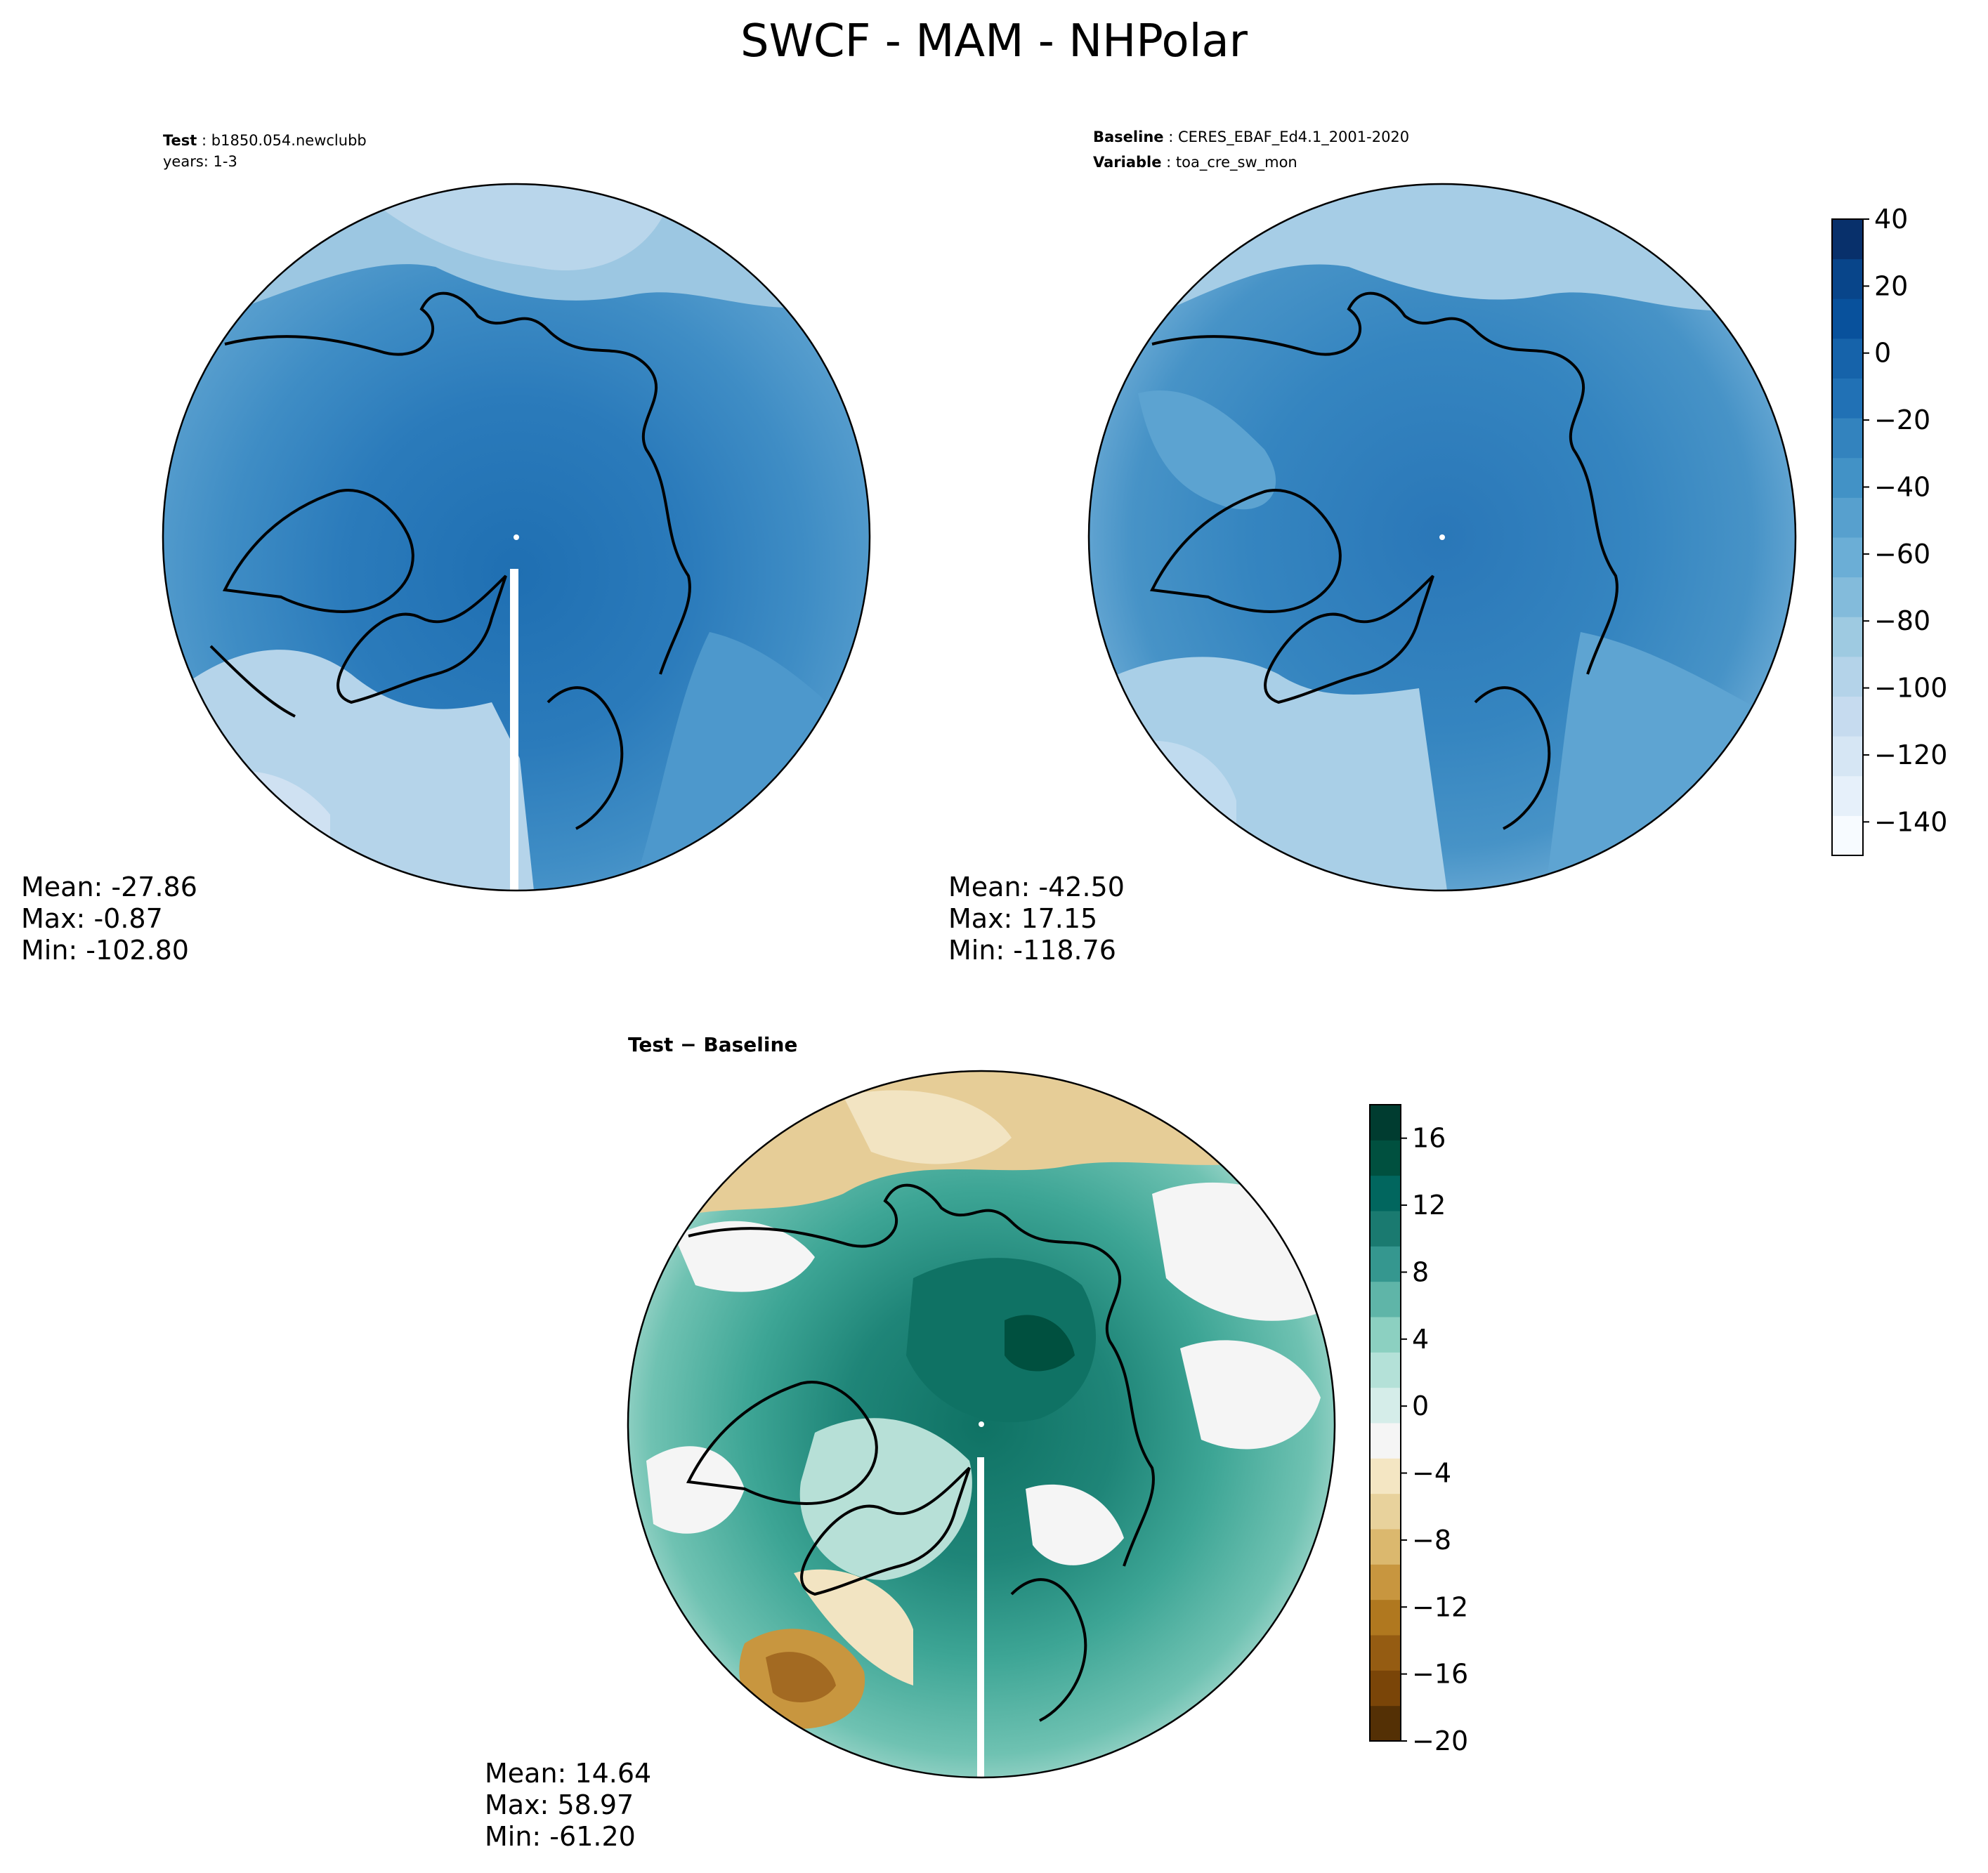  What do you see at coordinates (1245, 551) in the screenshot?
I see `baseline-coastline-arctic-islands` at bounding box center [1245, 551].